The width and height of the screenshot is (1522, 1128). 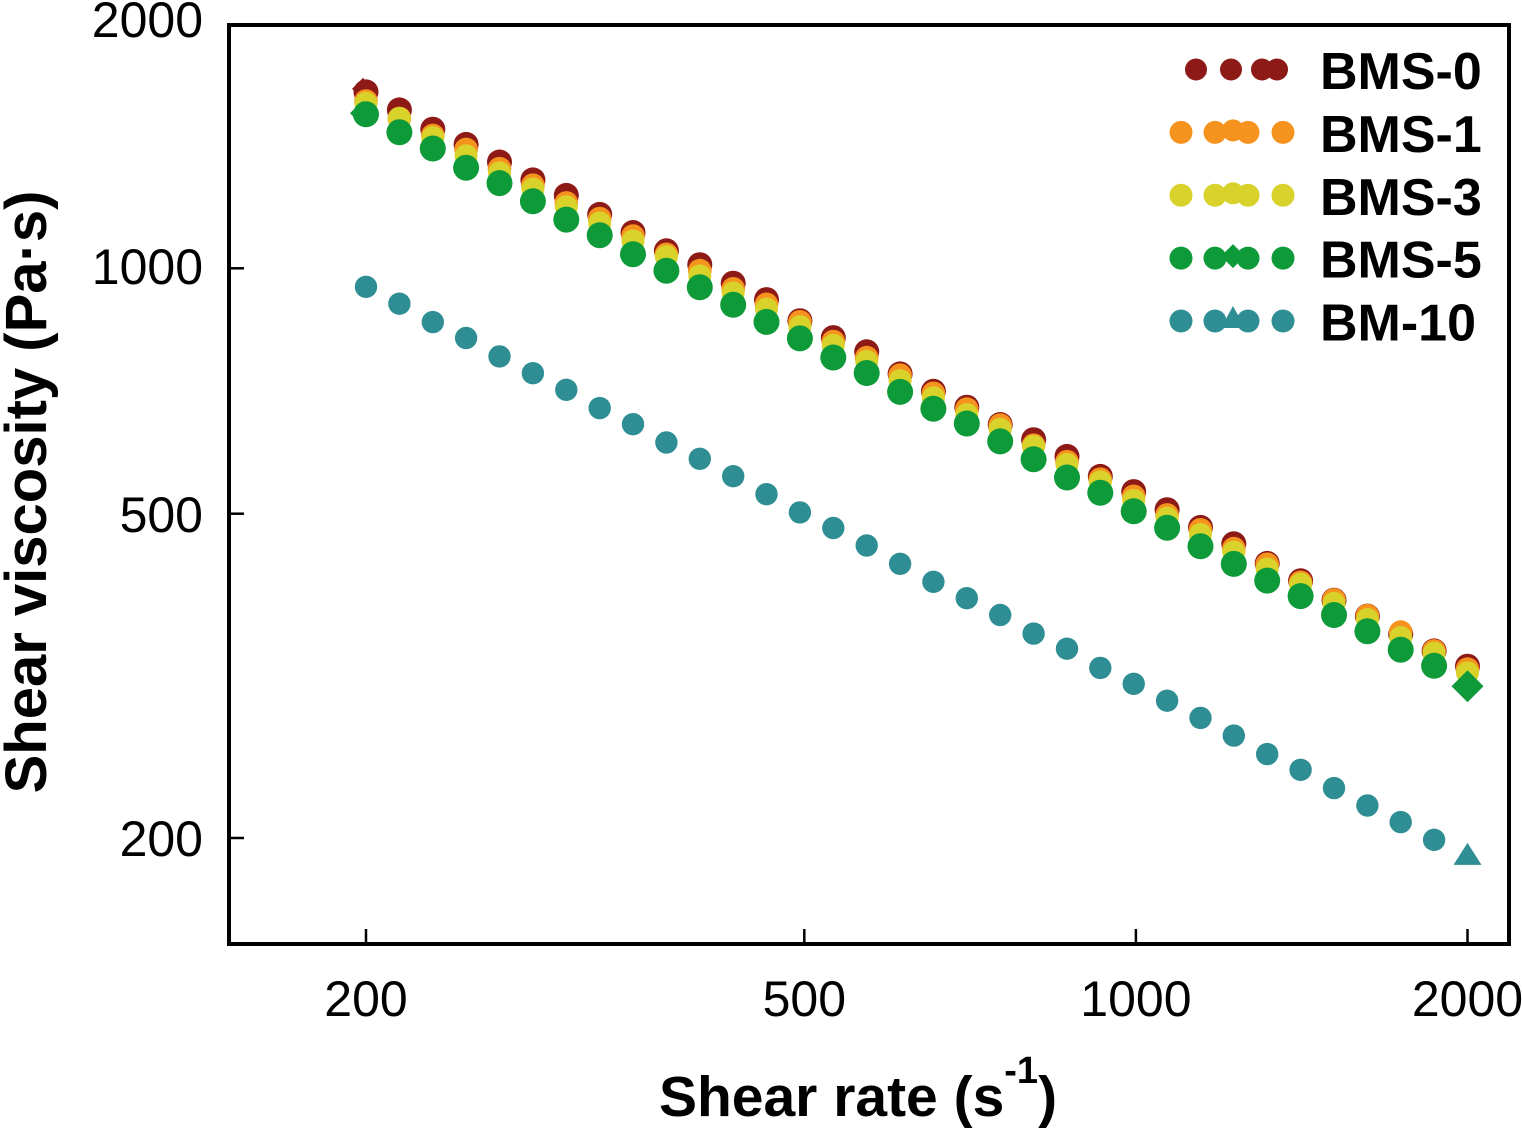 I want to click on svg-text: BMS-1, so click(x=1401, y=135).